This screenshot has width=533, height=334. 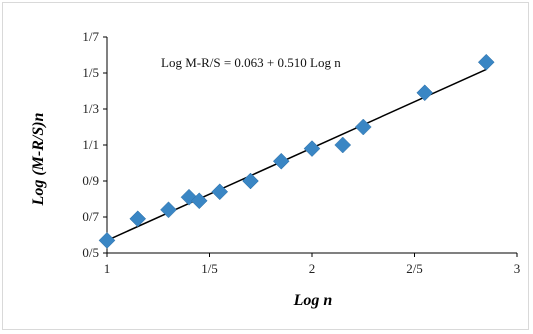 What do you see at coordinates (38, 159) in the screenshot?
I see `y-axis-title: Log (M-R/S)n` at bounding box center [38, 159].